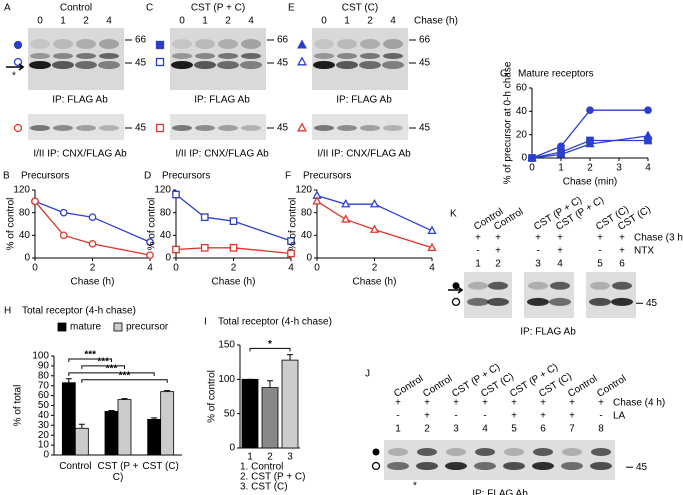 This screenshot has height=495, width=683. What do you see at coordinates (590, 168) in the screenshot?
I see `x-tick-label: 2` at bounding box center [590, 168].